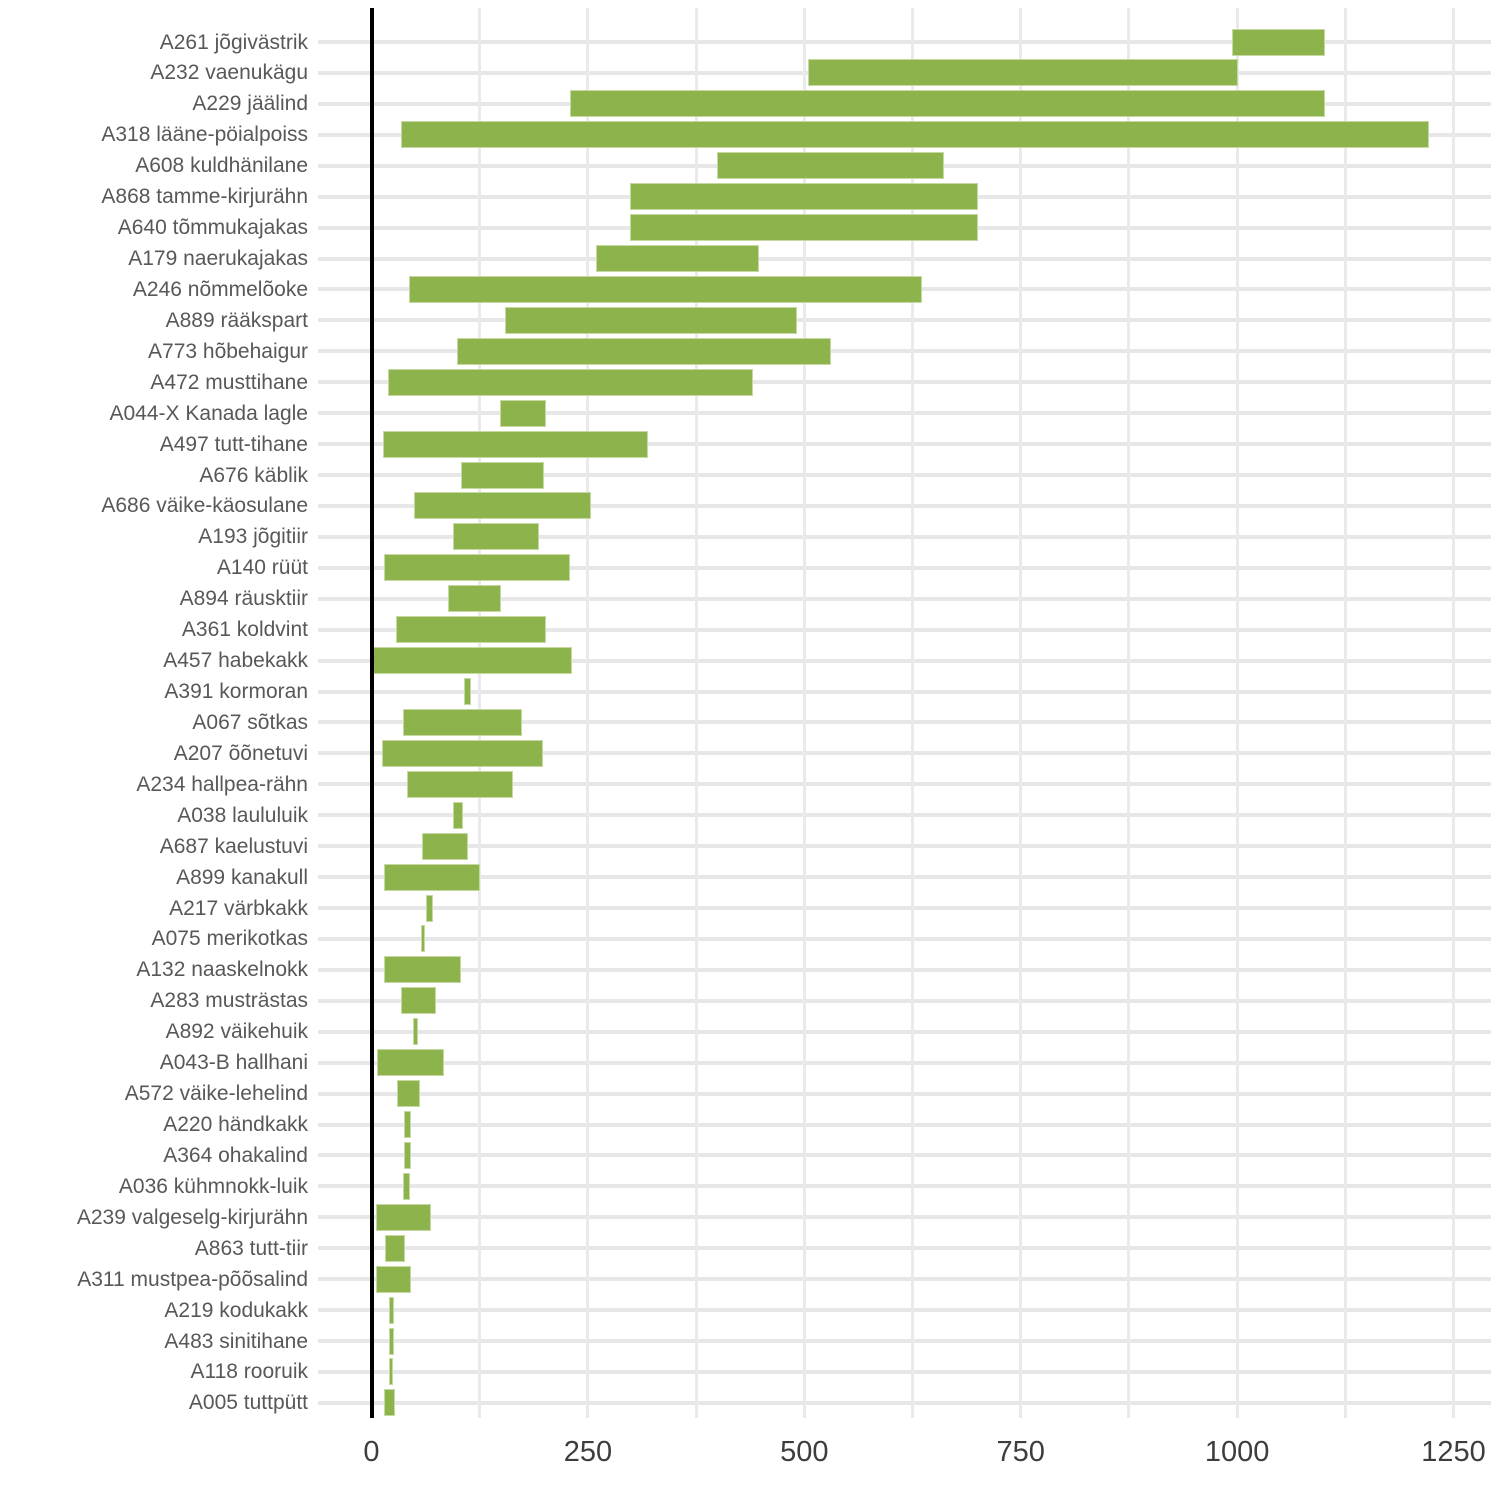  I want to click on x-axis-tick-label: 1000, so click(1237, 1452).